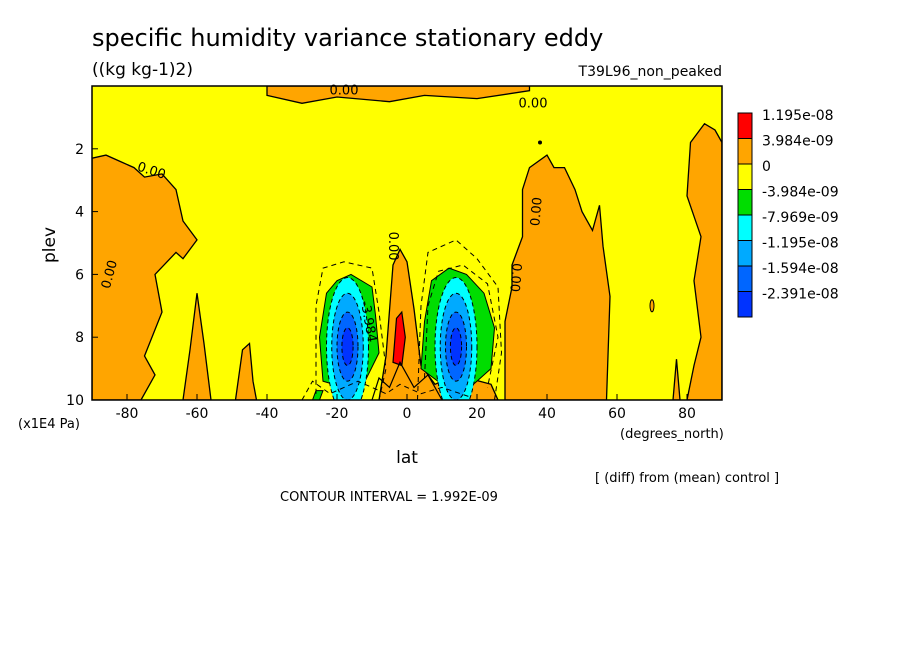 Image resolution: width=904 pixels, height=658 pixels. Describe the element at coordinates (49, 424) in the screenshot. I see `y-units-label: (x1E4 Pa)` at that location.